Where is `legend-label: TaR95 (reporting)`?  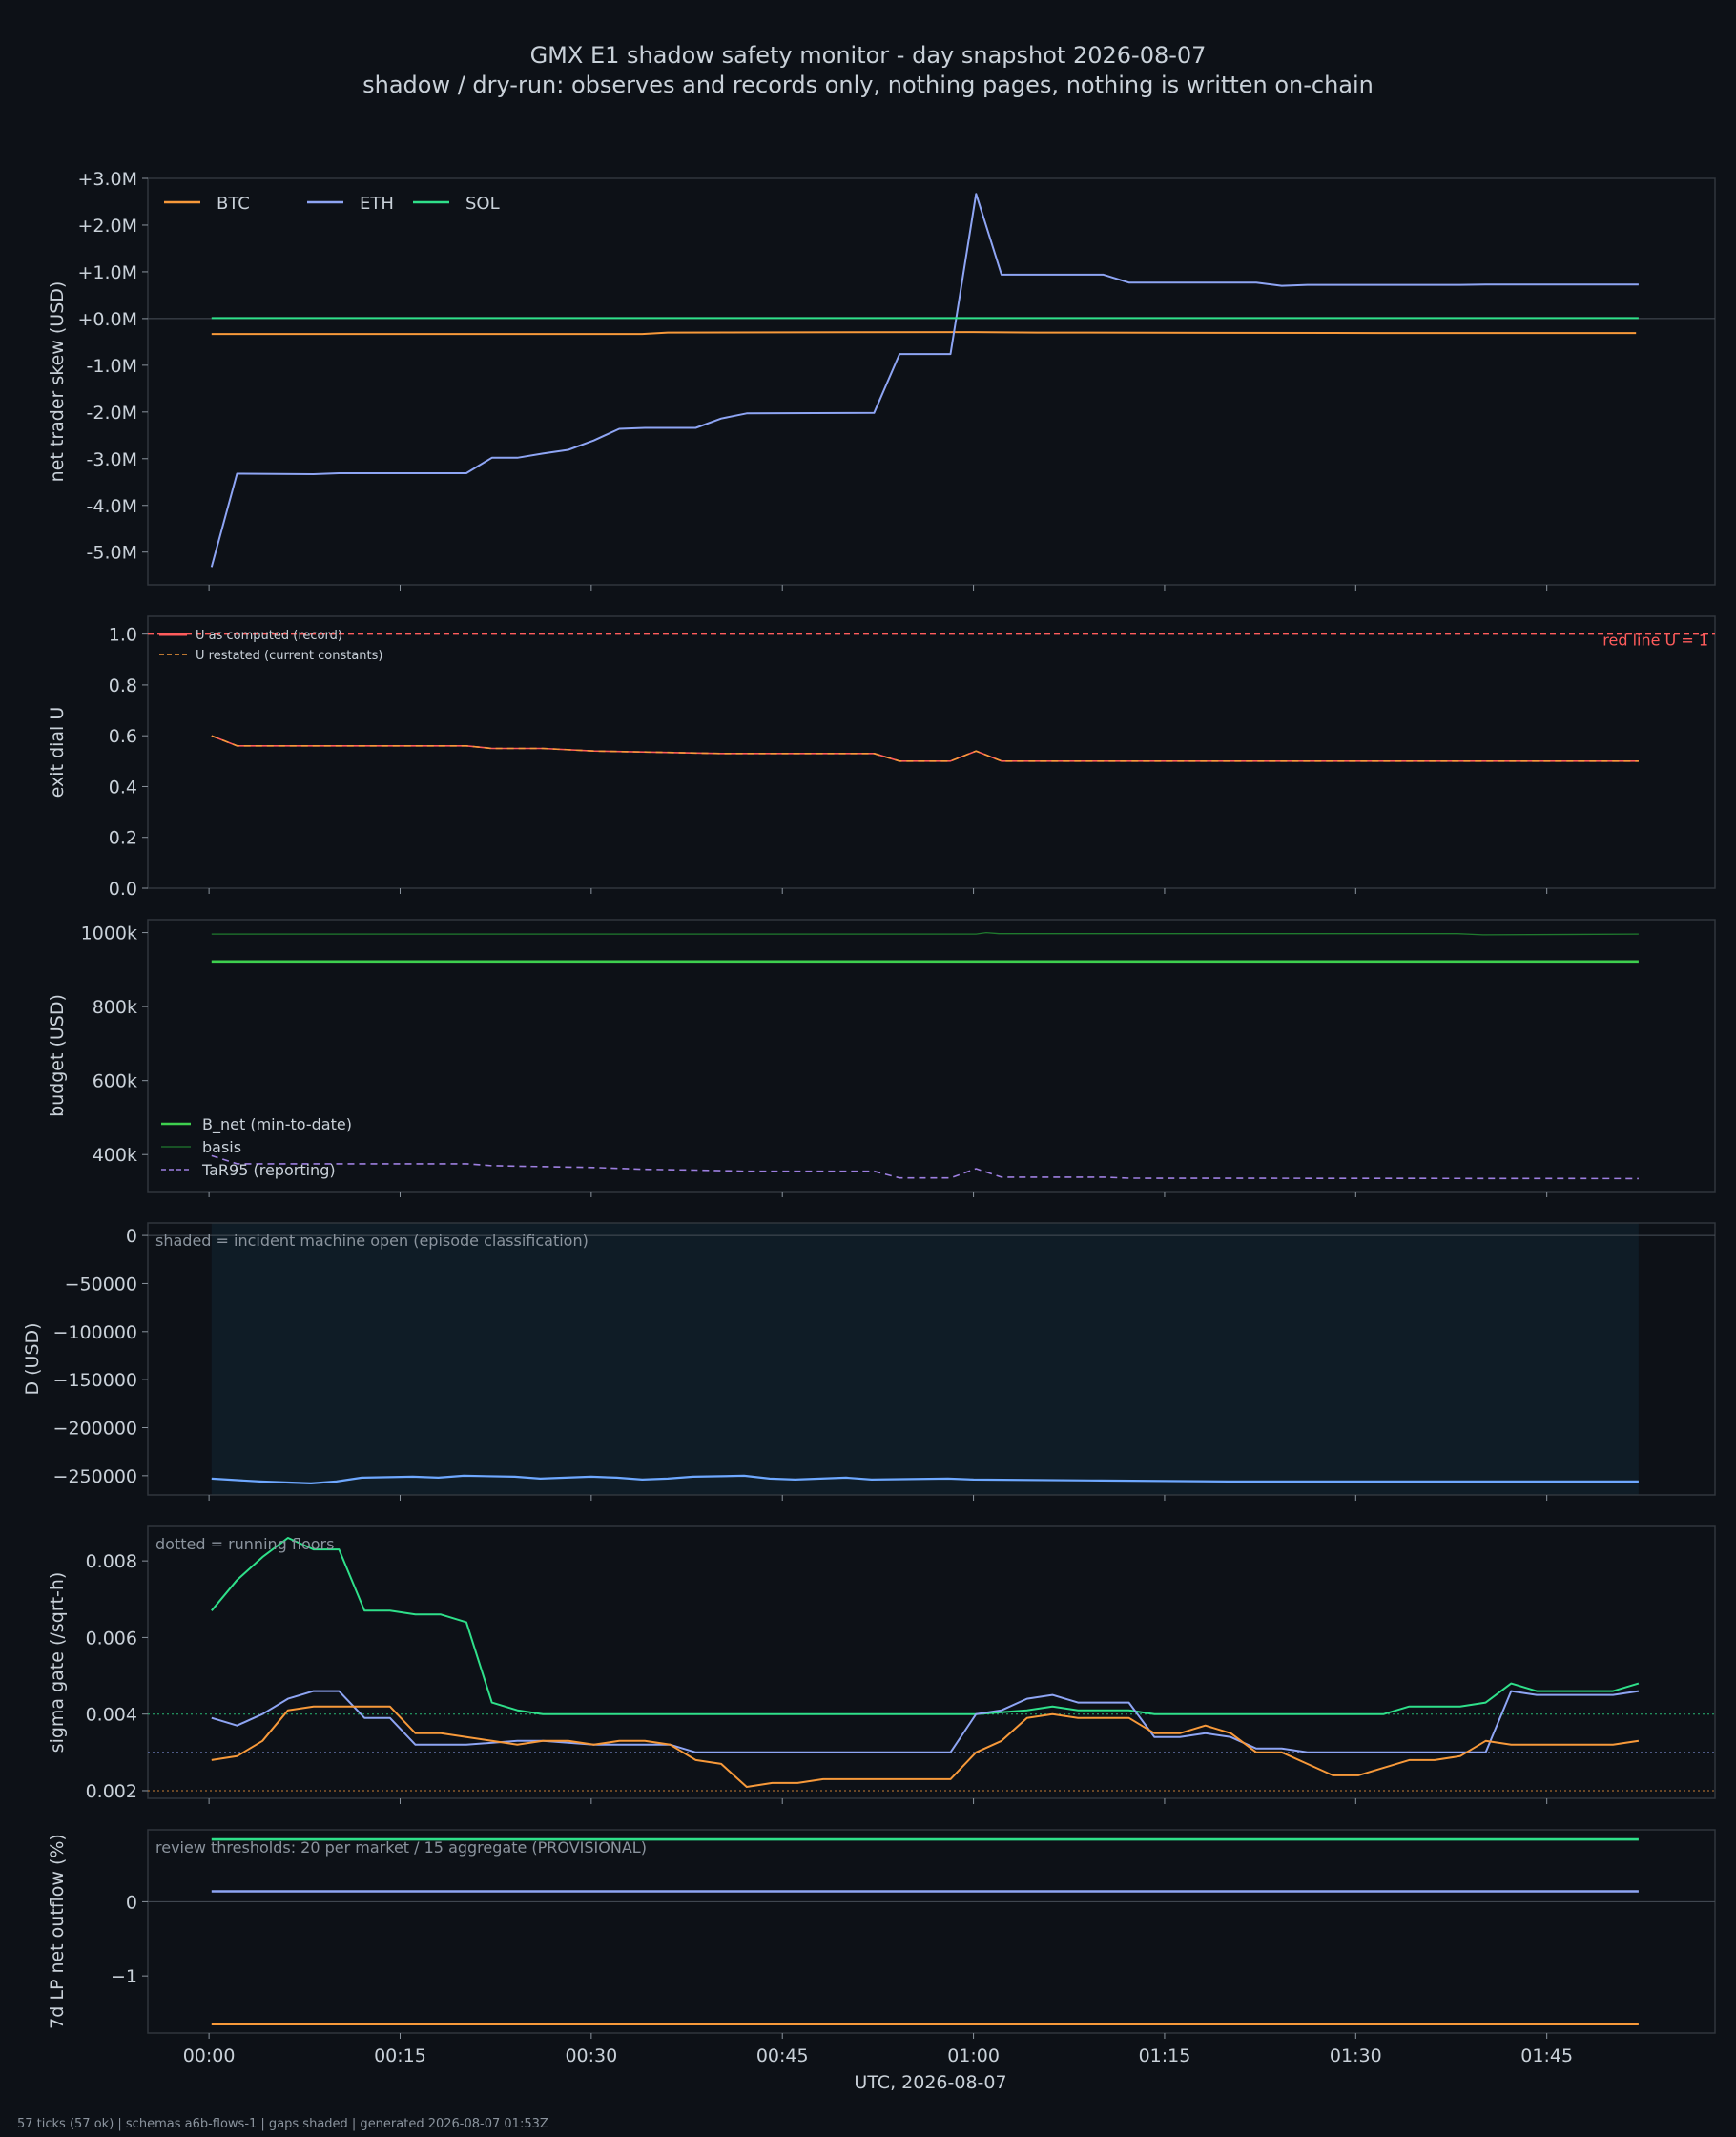 legend-label: TaR95 (reporting) is located at coordinates (268, 1170).